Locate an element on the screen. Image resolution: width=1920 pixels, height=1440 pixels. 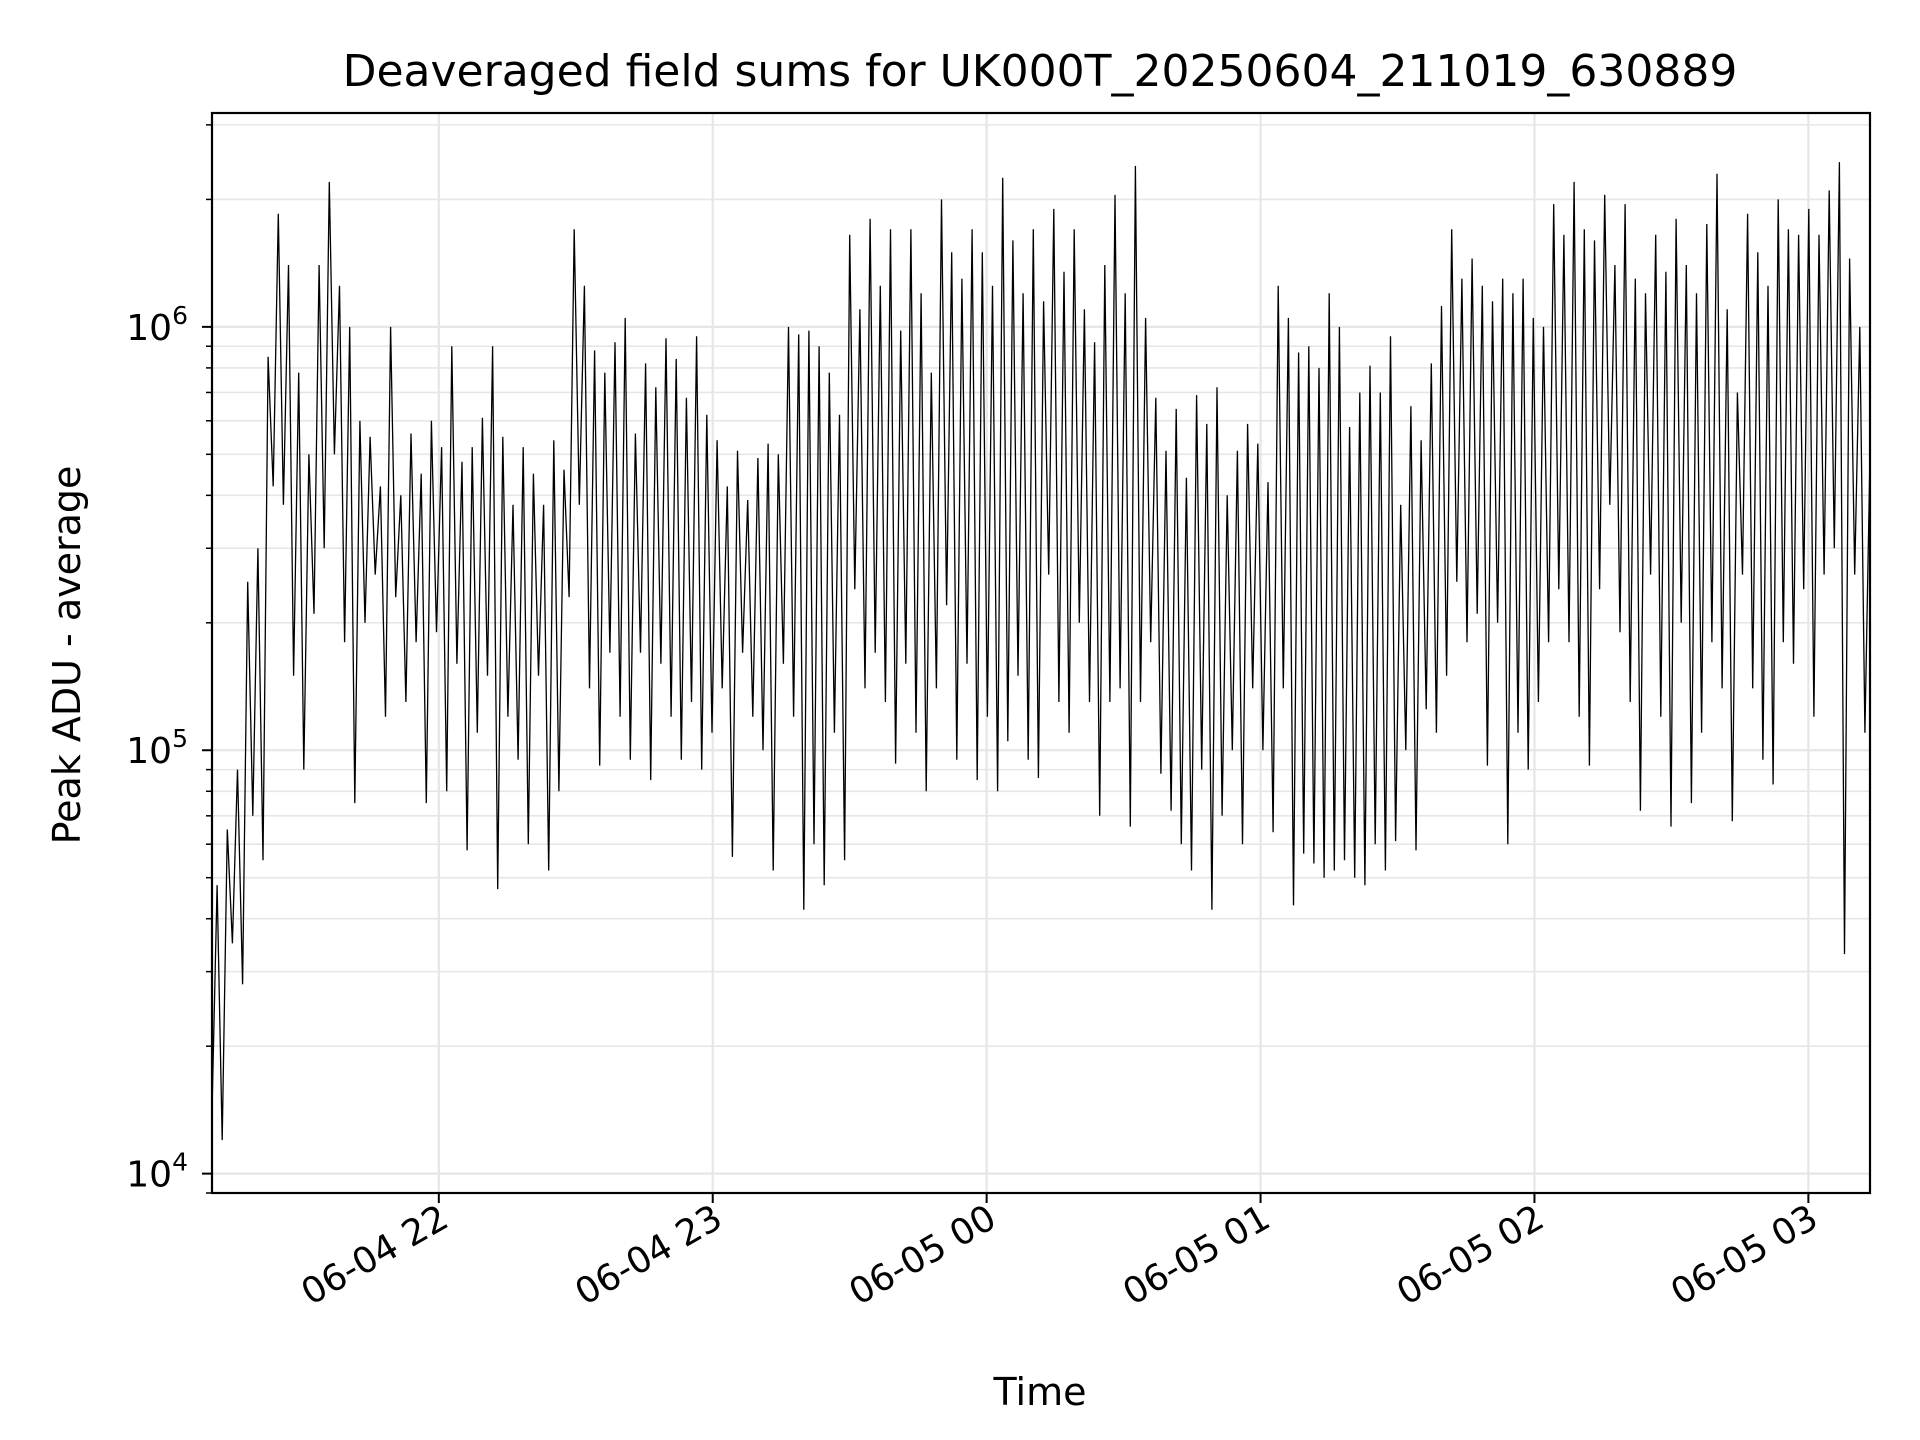
x-axis-label: Time is located at coordinates (1040, 1392).